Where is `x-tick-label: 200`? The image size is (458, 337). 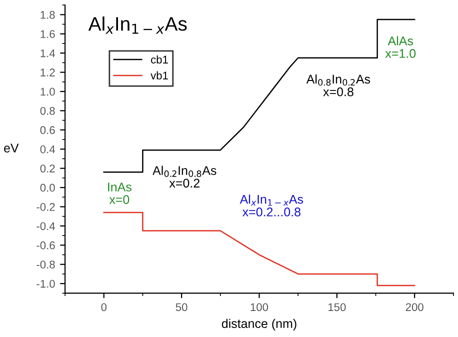 x-tick-label: 200 is located at coordinates (415, 307).